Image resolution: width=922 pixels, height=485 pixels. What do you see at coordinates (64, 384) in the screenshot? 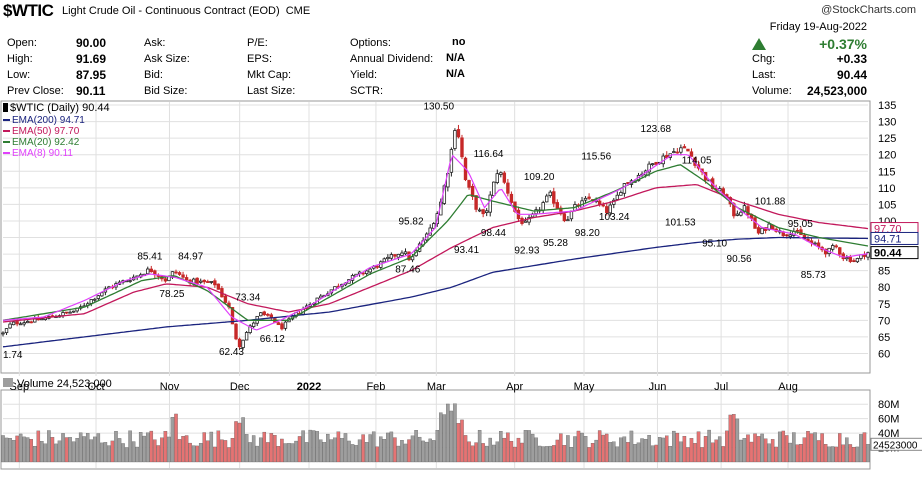
I see `volume-label: Volume 24,523,000` at bounding box center [64, 384].